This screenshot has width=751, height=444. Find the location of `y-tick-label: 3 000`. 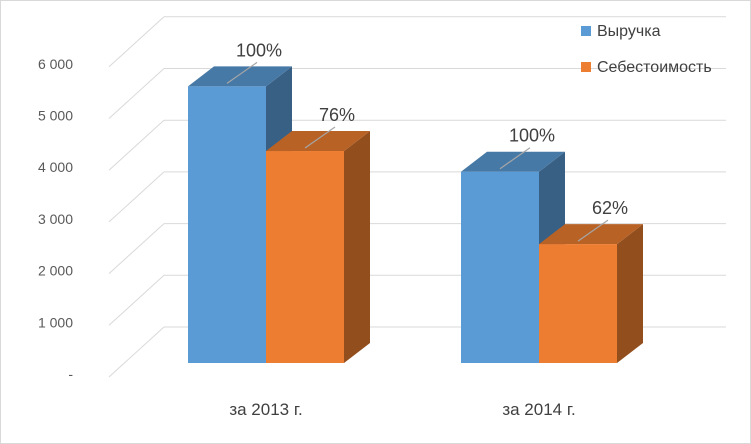

y-tick-label: 3 000 is located at coordinates (55, 219).